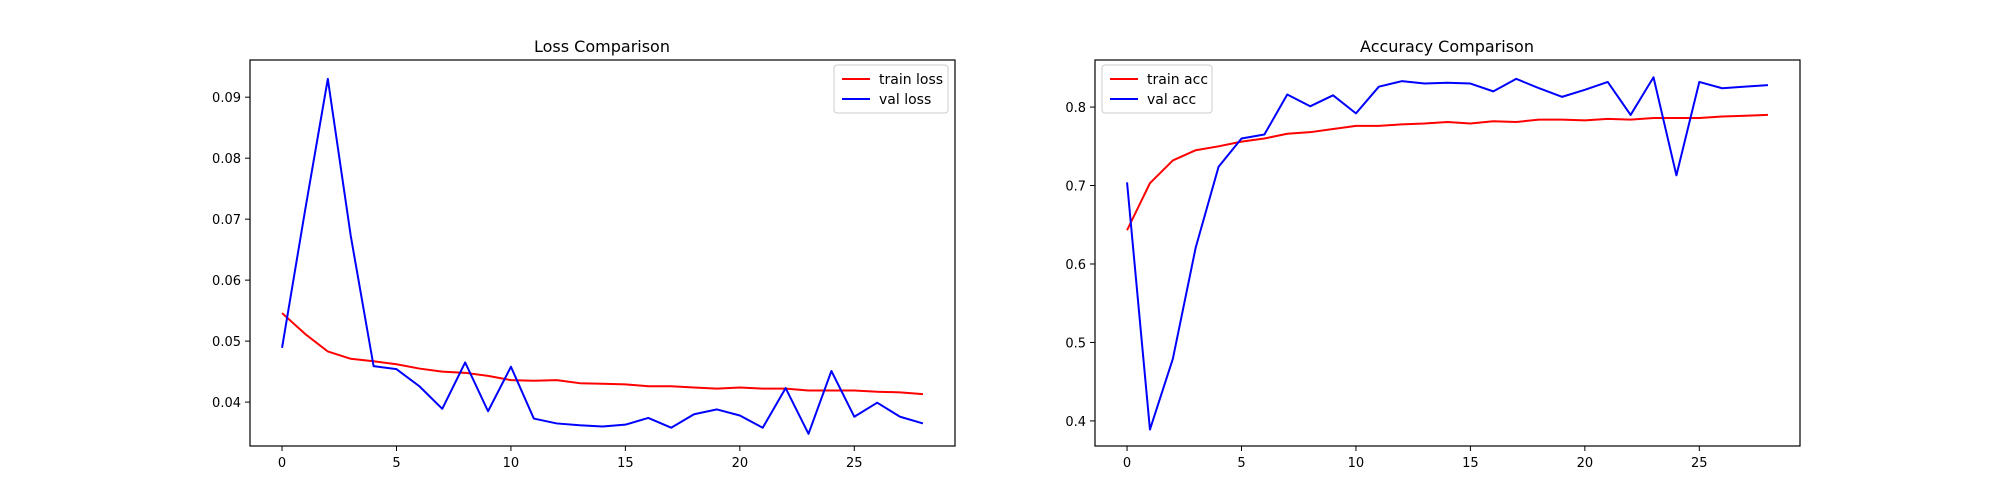 The image size is (2000, 500). Describe the element at coordinates (1356, 463) in the screenshot. I see `accuracy-chart-x-tick-label: 10` at that location.